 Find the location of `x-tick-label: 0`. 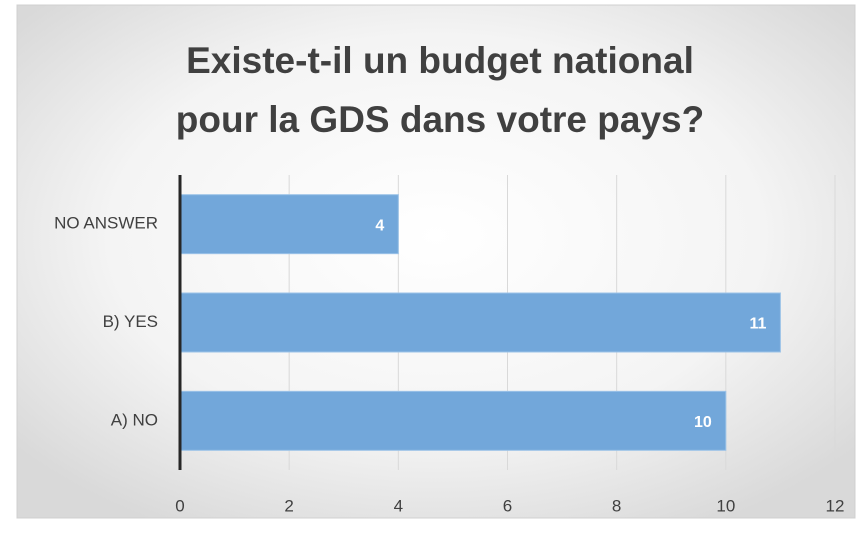

x-tick-label: 0 is located at coordinates (179, 505).